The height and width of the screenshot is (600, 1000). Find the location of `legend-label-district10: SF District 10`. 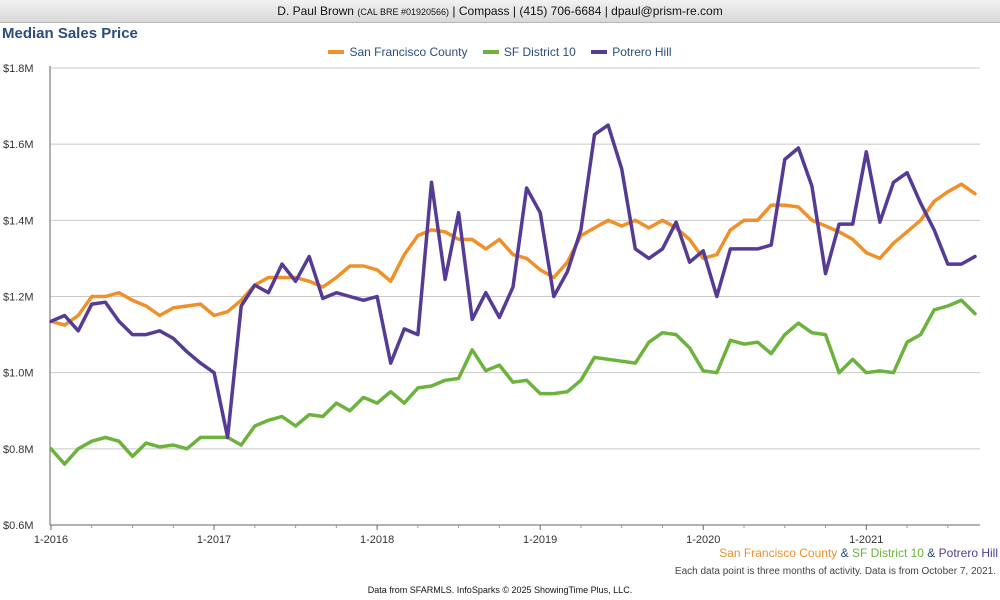

legend-label-district10: SF District 10 is located at coordinates (539, 52).